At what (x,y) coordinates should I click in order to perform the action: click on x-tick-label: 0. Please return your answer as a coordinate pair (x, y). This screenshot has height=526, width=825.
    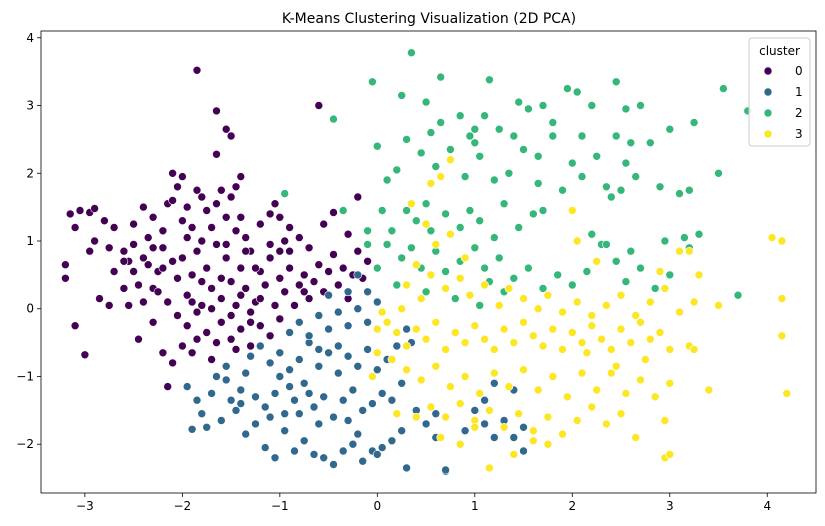
    Looking at the image, I should click on (378, 506).